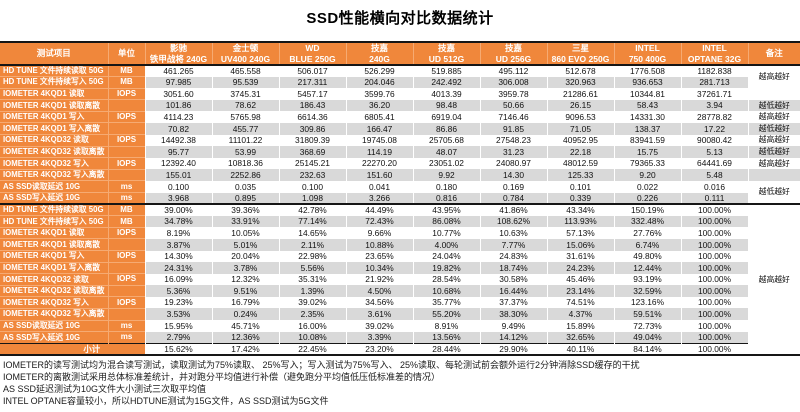 The height and width of the screenshot is (412, 800). Describe the element at coordinates (513, 186) in the screenshot. I see `value-cell: 0.169` at that location.